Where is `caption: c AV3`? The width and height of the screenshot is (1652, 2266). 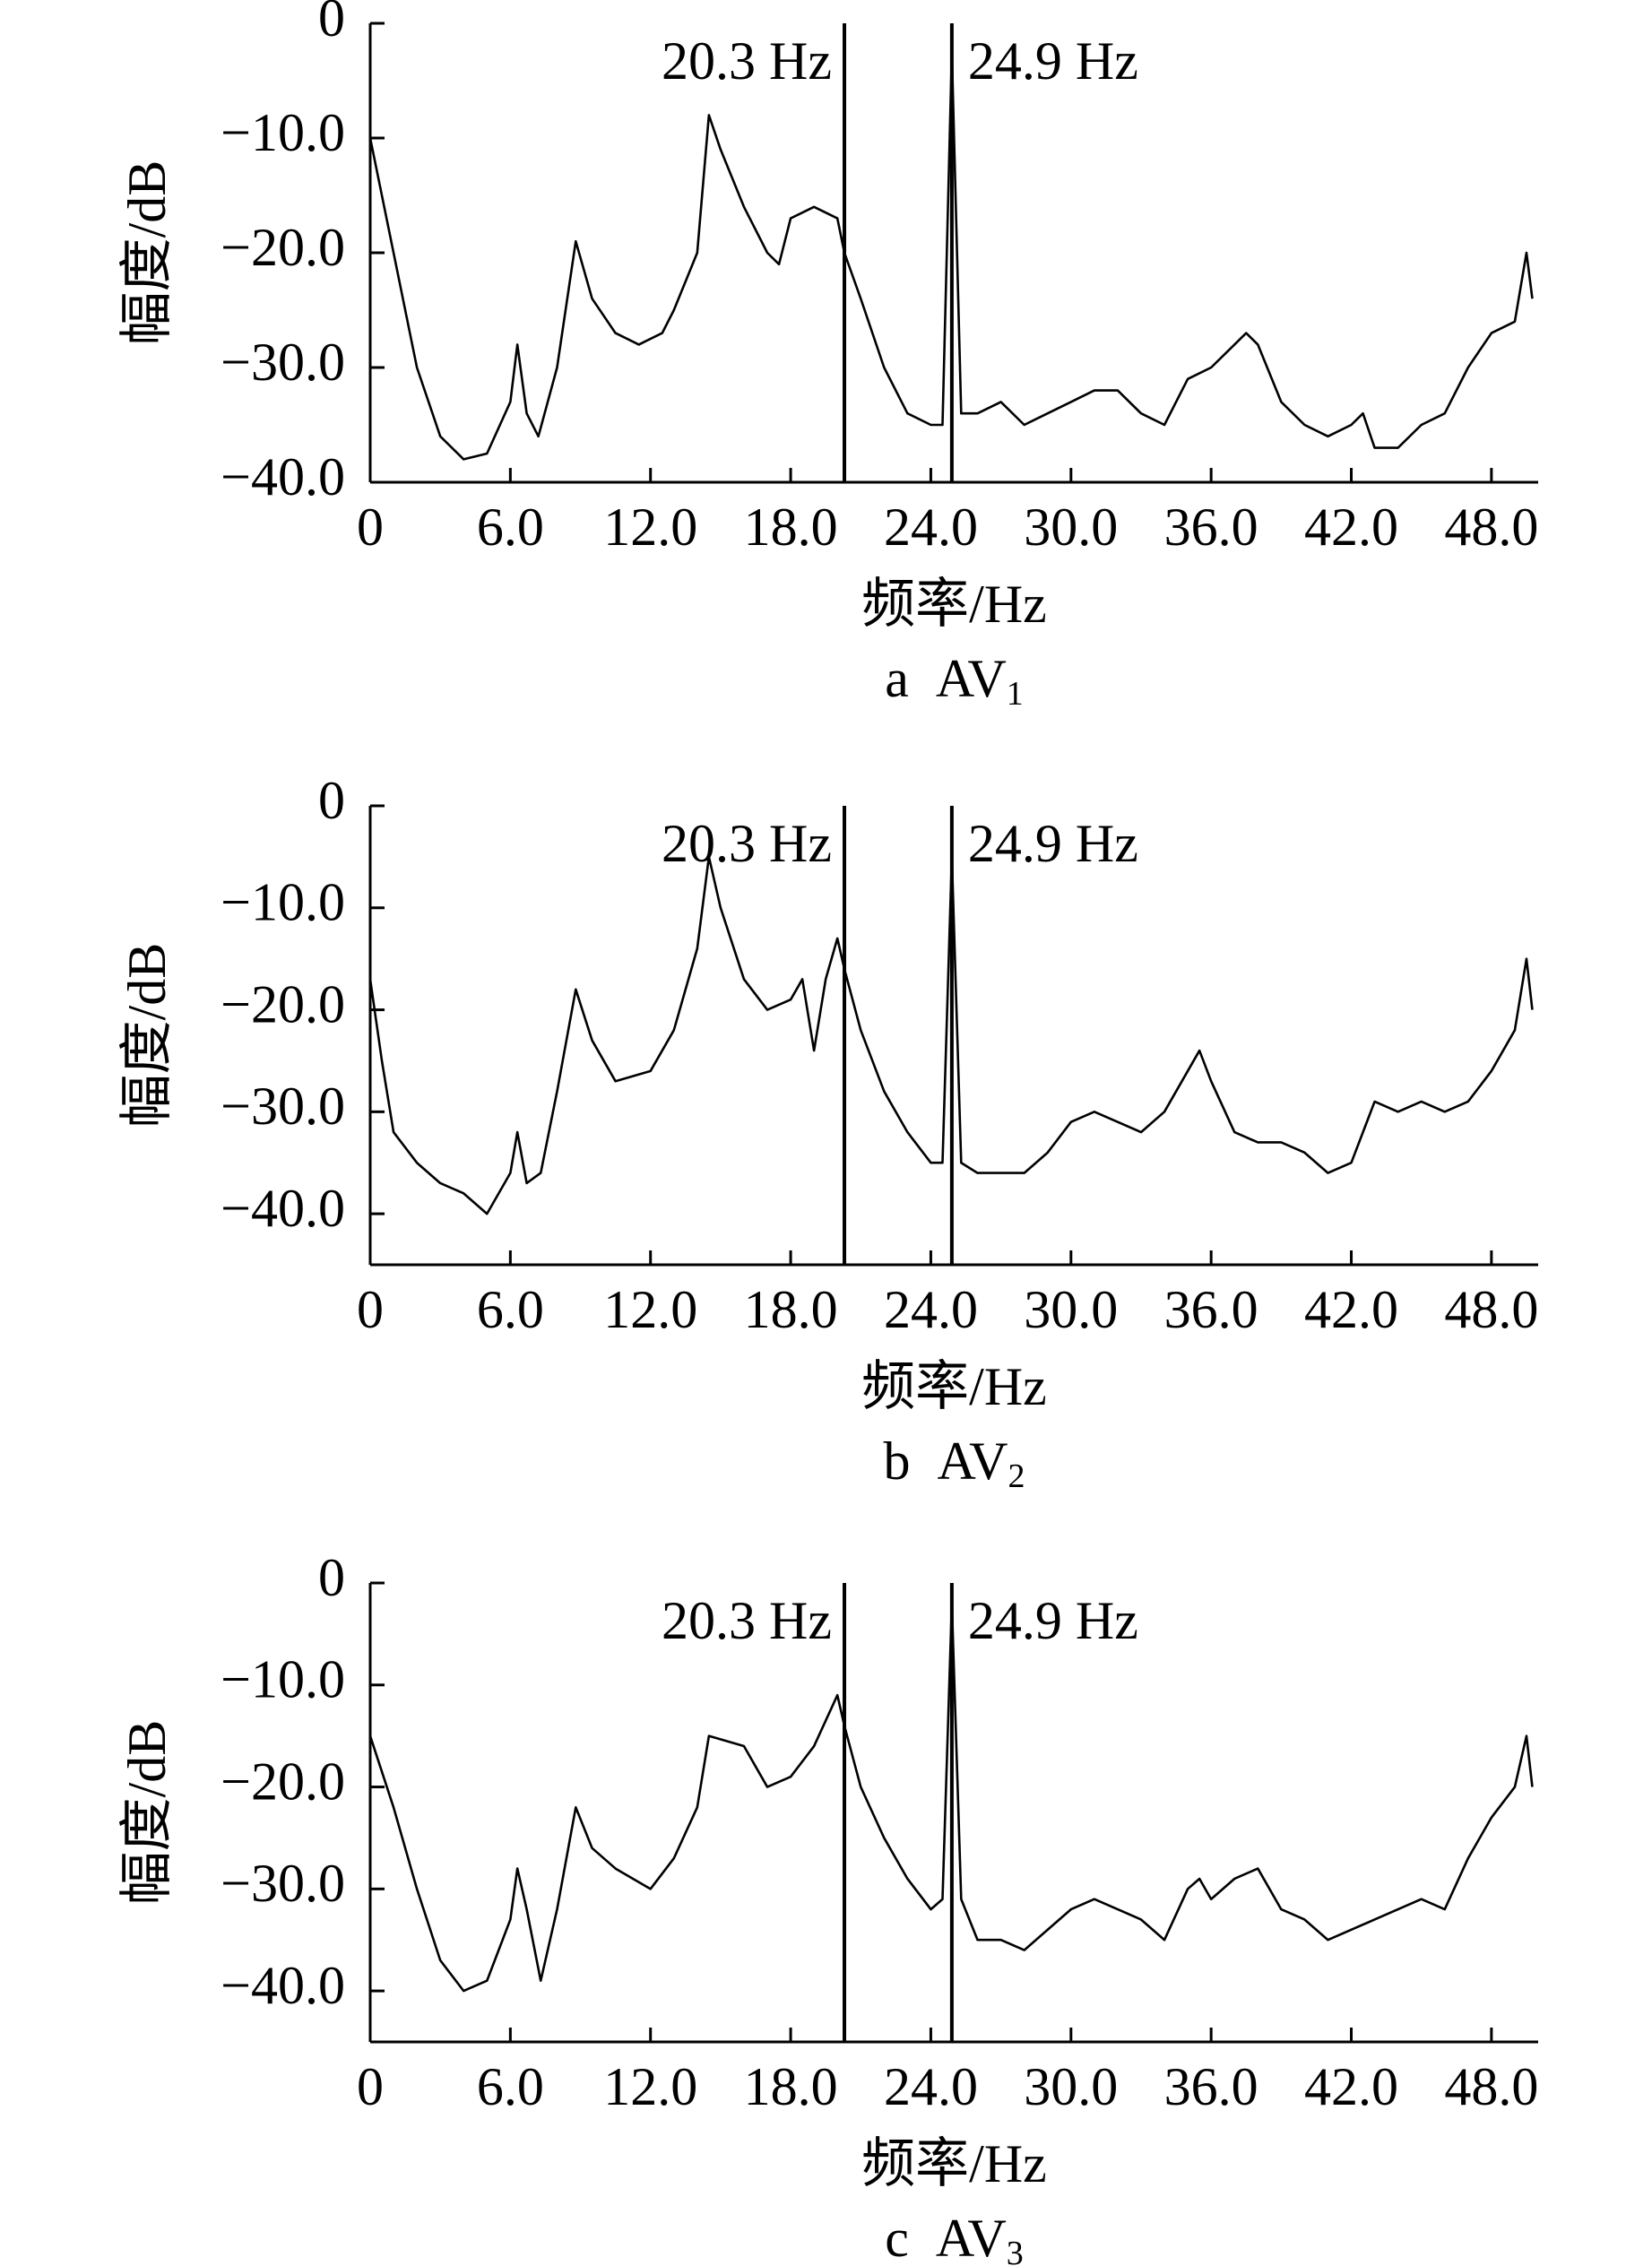
caption: c AV3 is located at coordinates (954, 2238).